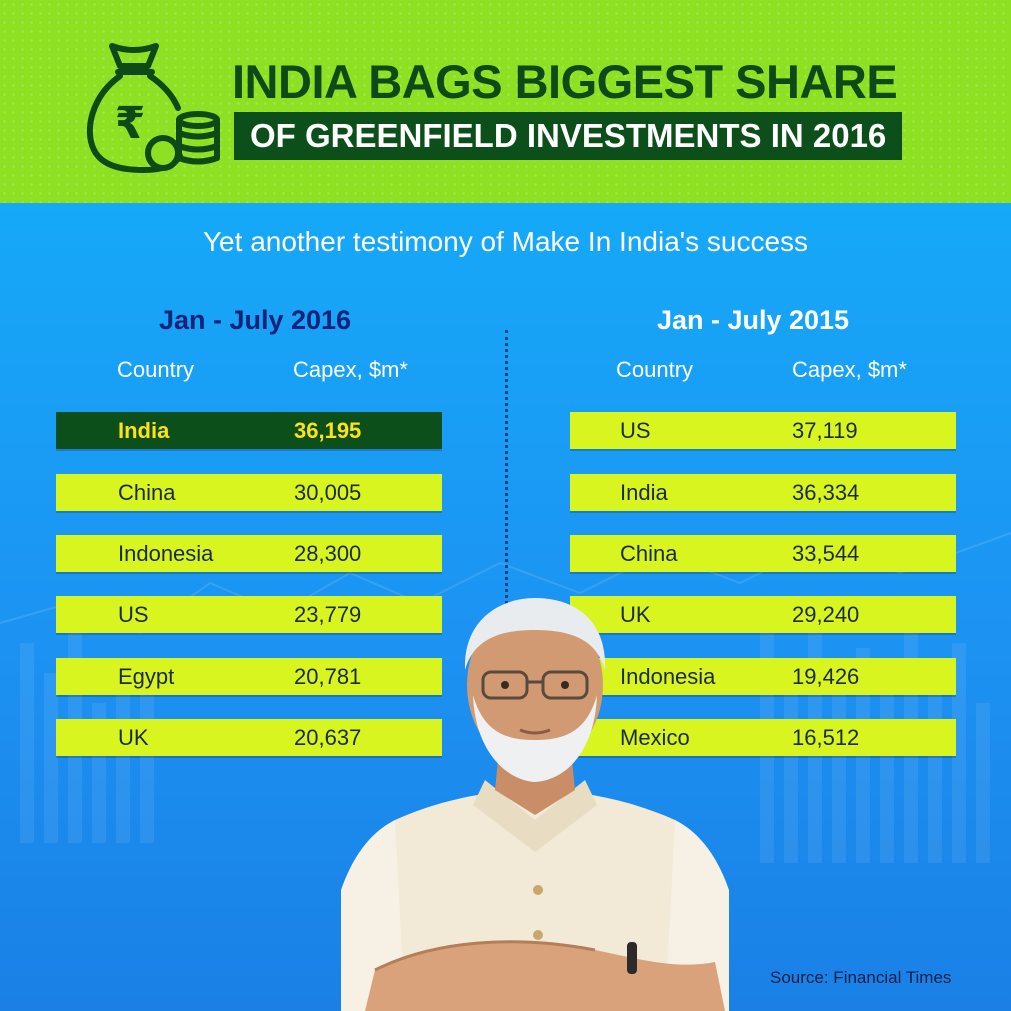  I want to click on capex-value: 30,005, so click(328, 492).